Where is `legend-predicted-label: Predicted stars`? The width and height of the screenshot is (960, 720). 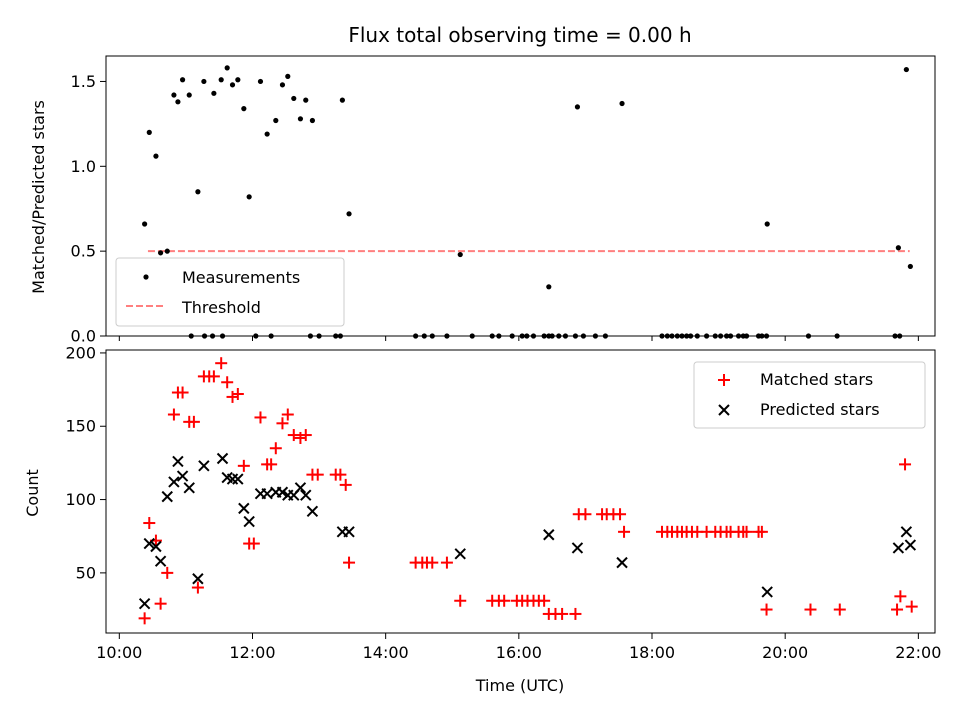 legend-predicted-label: Predicted stars is located at coordinates (820, 409).